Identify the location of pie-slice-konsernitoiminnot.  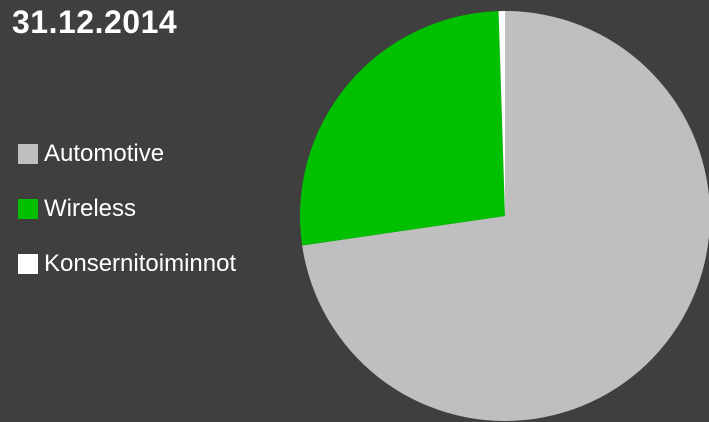
(501, 113).